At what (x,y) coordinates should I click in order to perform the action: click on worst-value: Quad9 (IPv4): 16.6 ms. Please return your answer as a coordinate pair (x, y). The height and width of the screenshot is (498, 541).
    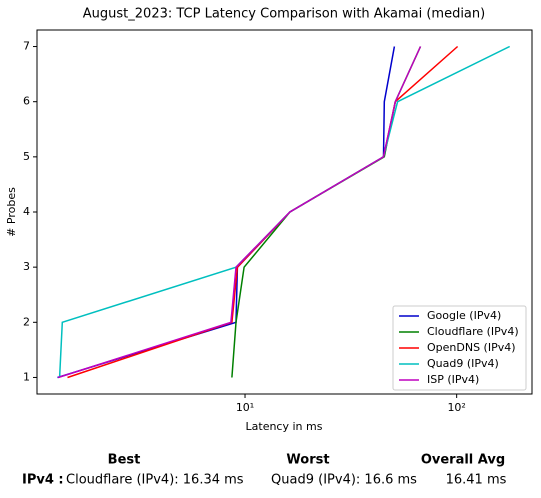
    Looking at the image, I should click on (344, 480).